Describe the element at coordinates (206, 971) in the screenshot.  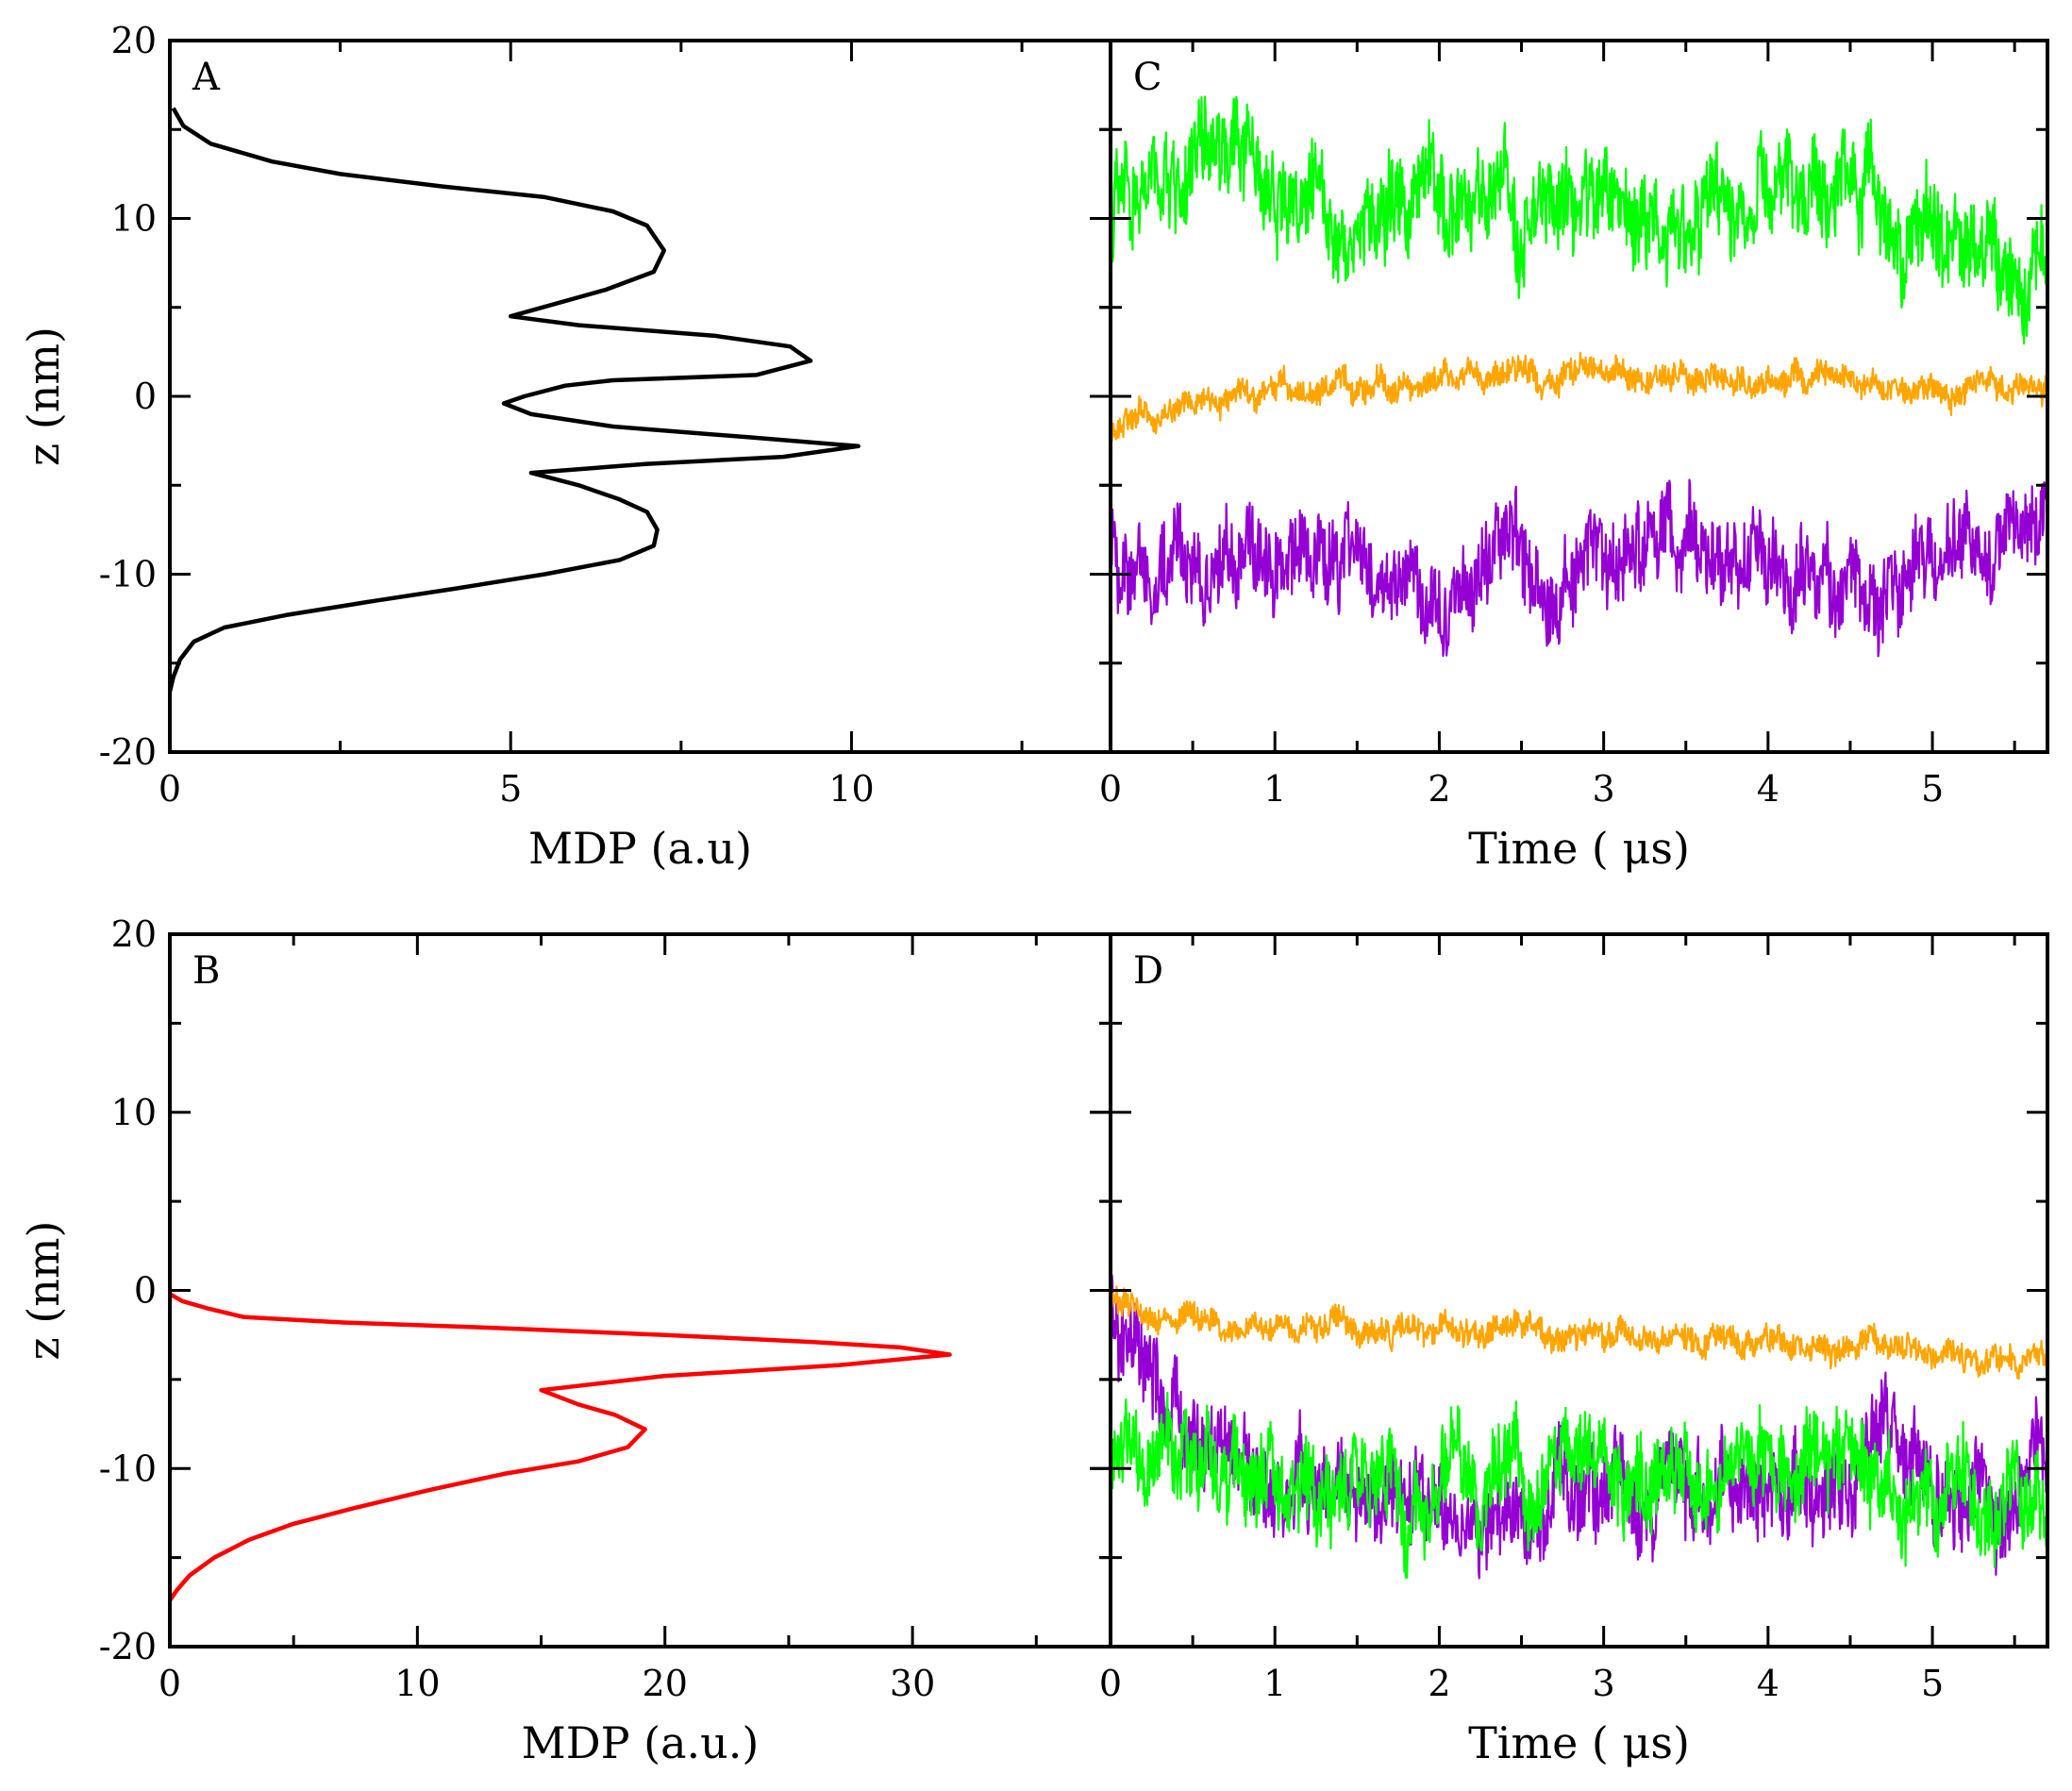
I see `panel-label-b: B` at that location.